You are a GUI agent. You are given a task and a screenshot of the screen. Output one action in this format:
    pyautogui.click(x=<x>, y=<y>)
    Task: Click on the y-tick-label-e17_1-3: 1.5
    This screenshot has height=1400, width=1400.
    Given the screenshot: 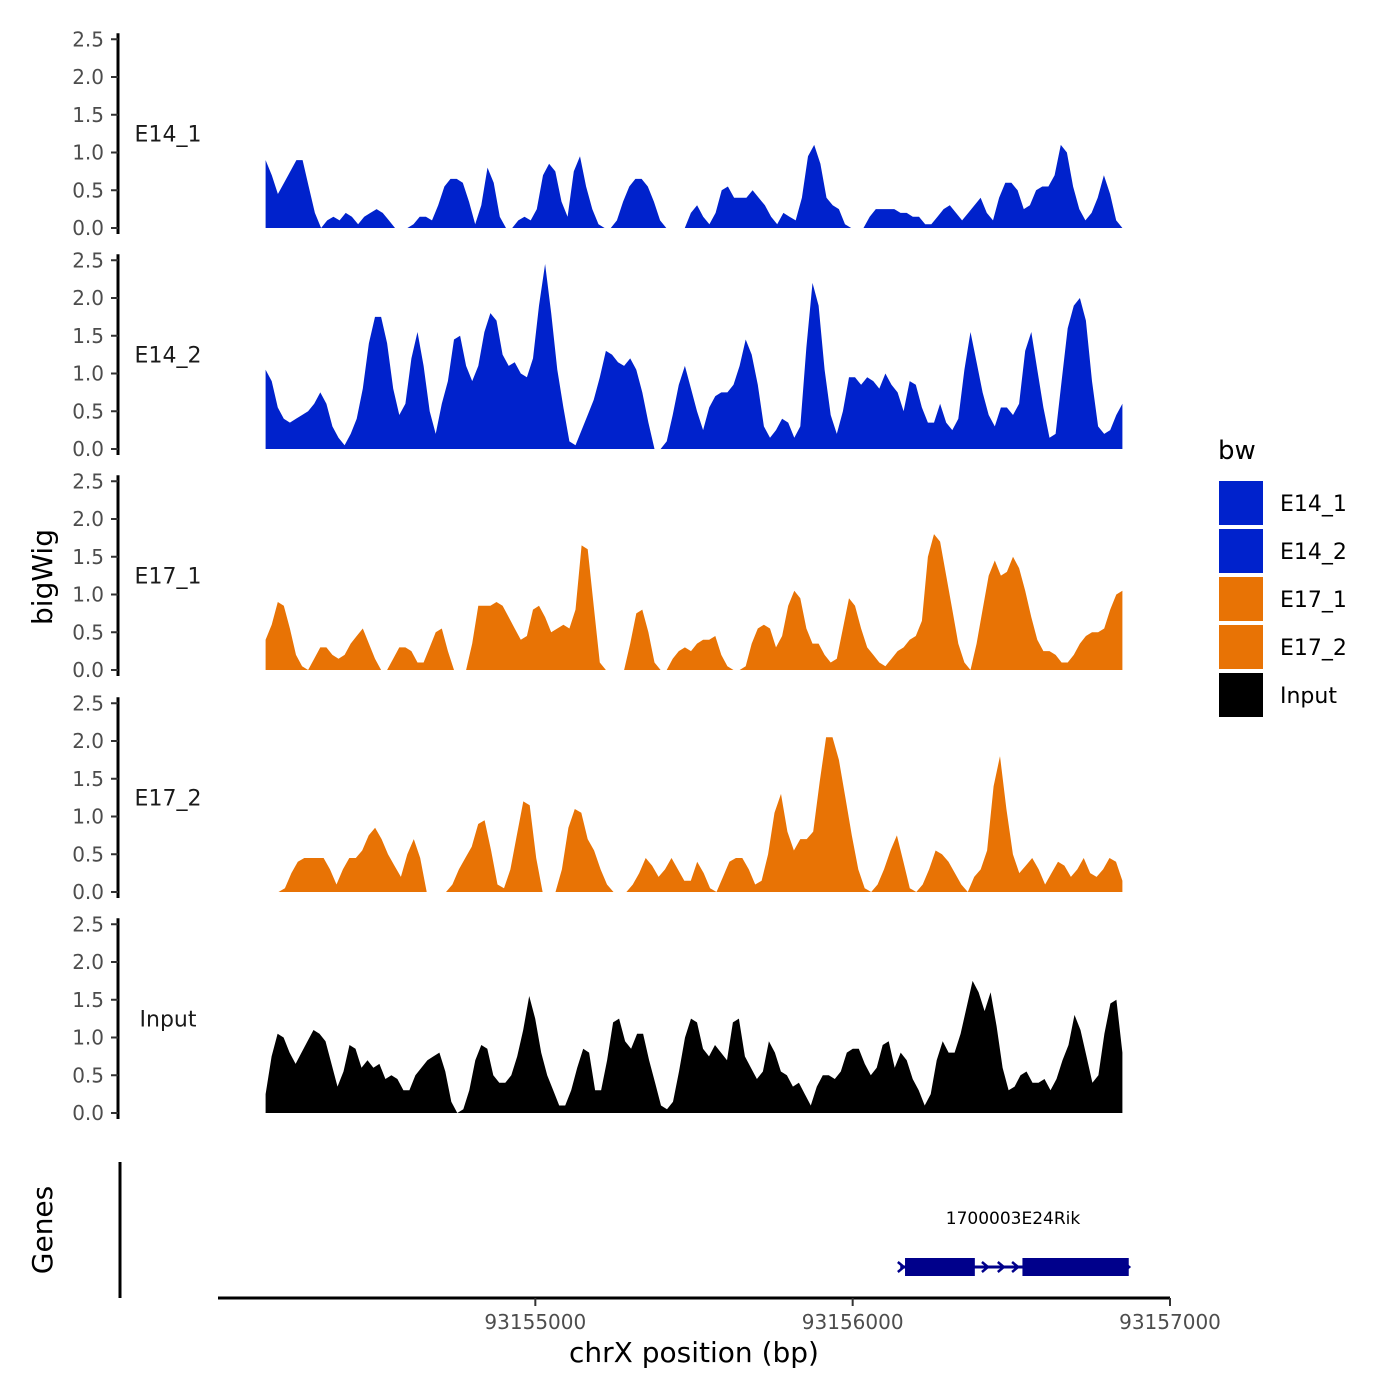 What is the action you would take?
    pyautogui.click(x=88, y=557)
    